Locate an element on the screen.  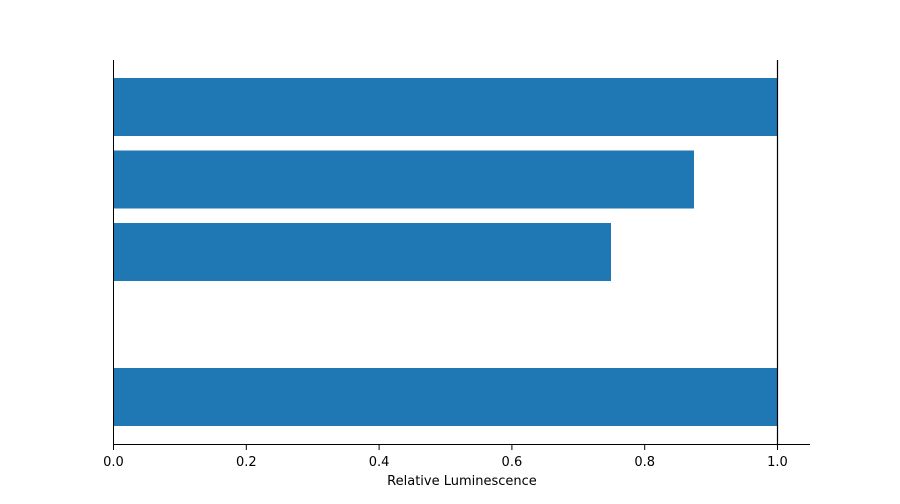
x-tick-label-0: 0.0 is located at coordinates (113, 462).